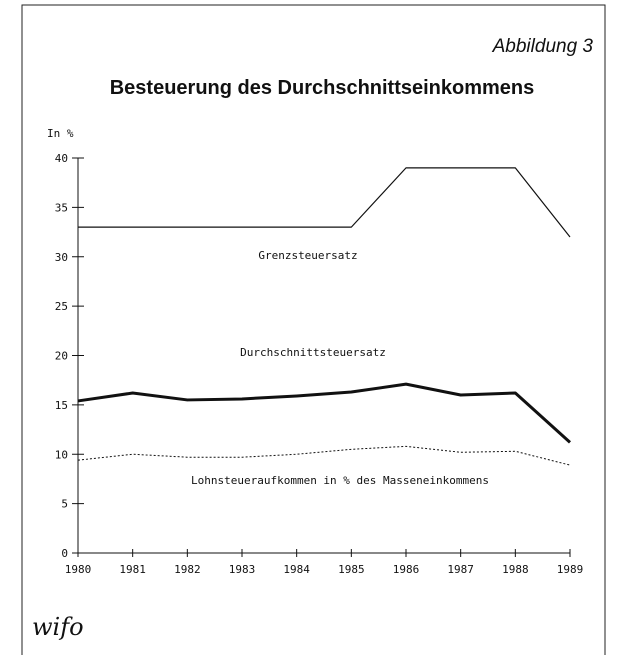  Describe the element at coordinates (460, 569) in the screenshot. I see `x-tick-label: 1987` at that location.